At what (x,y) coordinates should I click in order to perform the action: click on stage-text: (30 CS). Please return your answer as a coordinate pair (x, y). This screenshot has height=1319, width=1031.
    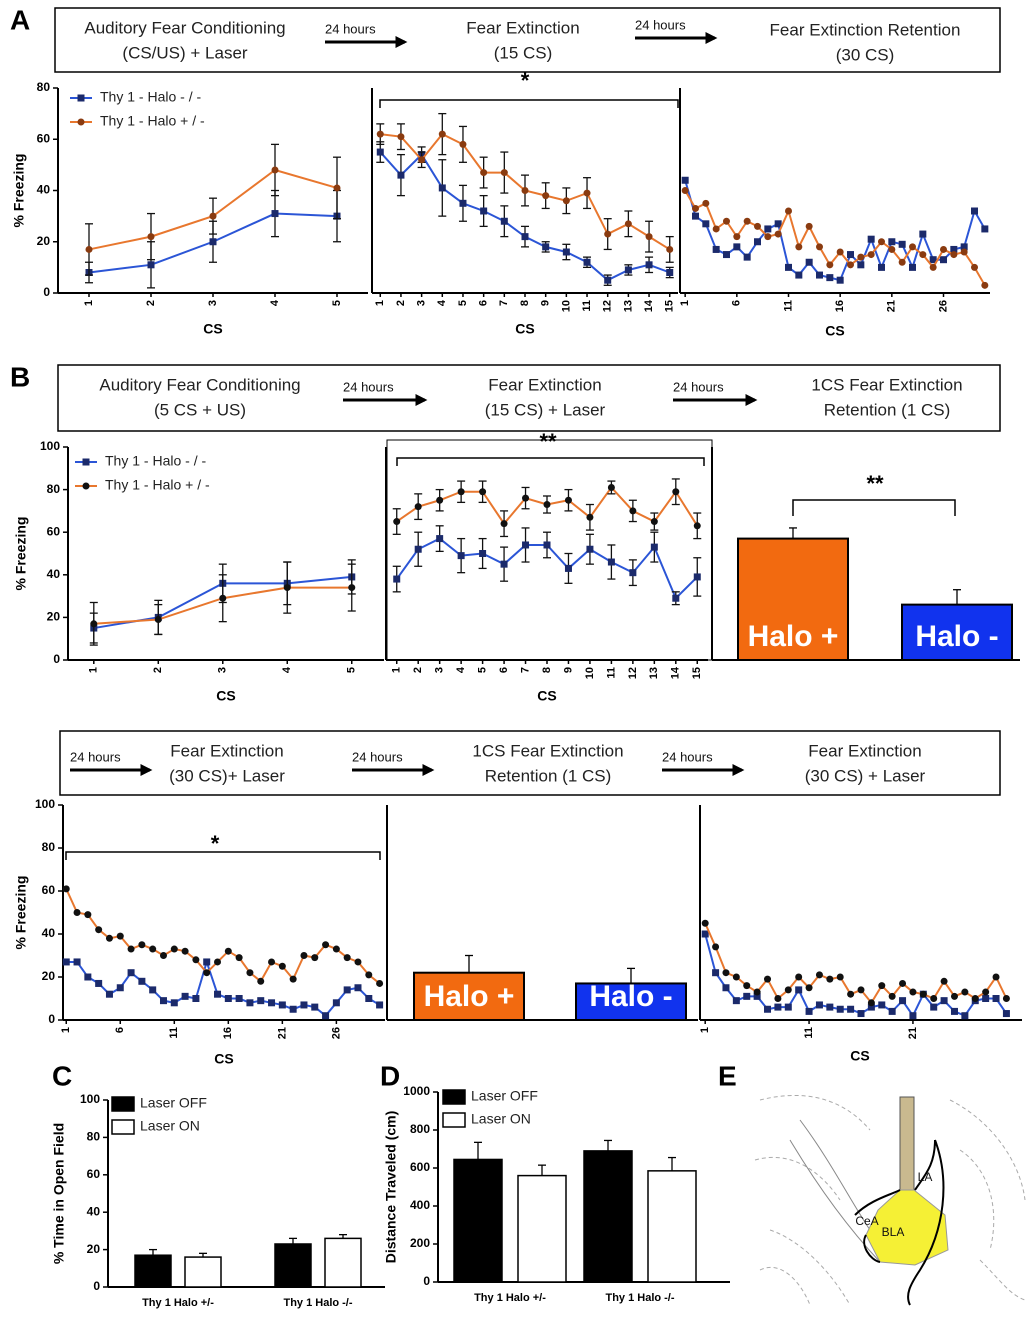
    Looking at the image, I should click on (865, 54).